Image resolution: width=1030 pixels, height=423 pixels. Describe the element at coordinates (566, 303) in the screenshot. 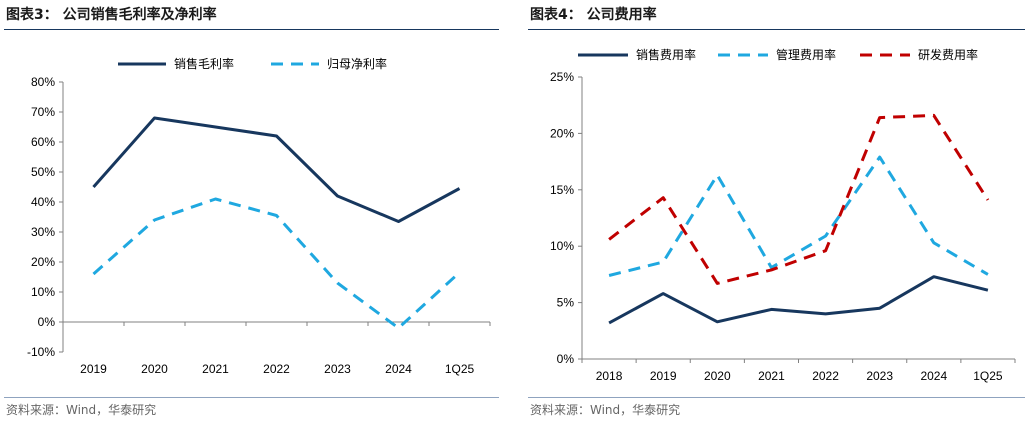

I see `right-y-tick-label: 5%` at that location.